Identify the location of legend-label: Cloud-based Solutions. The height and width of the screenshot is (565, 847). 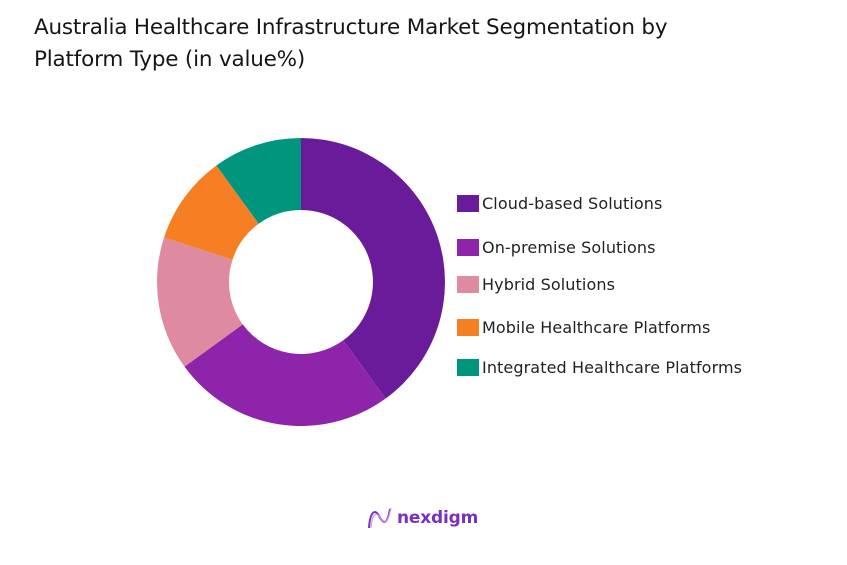
(572, 203).